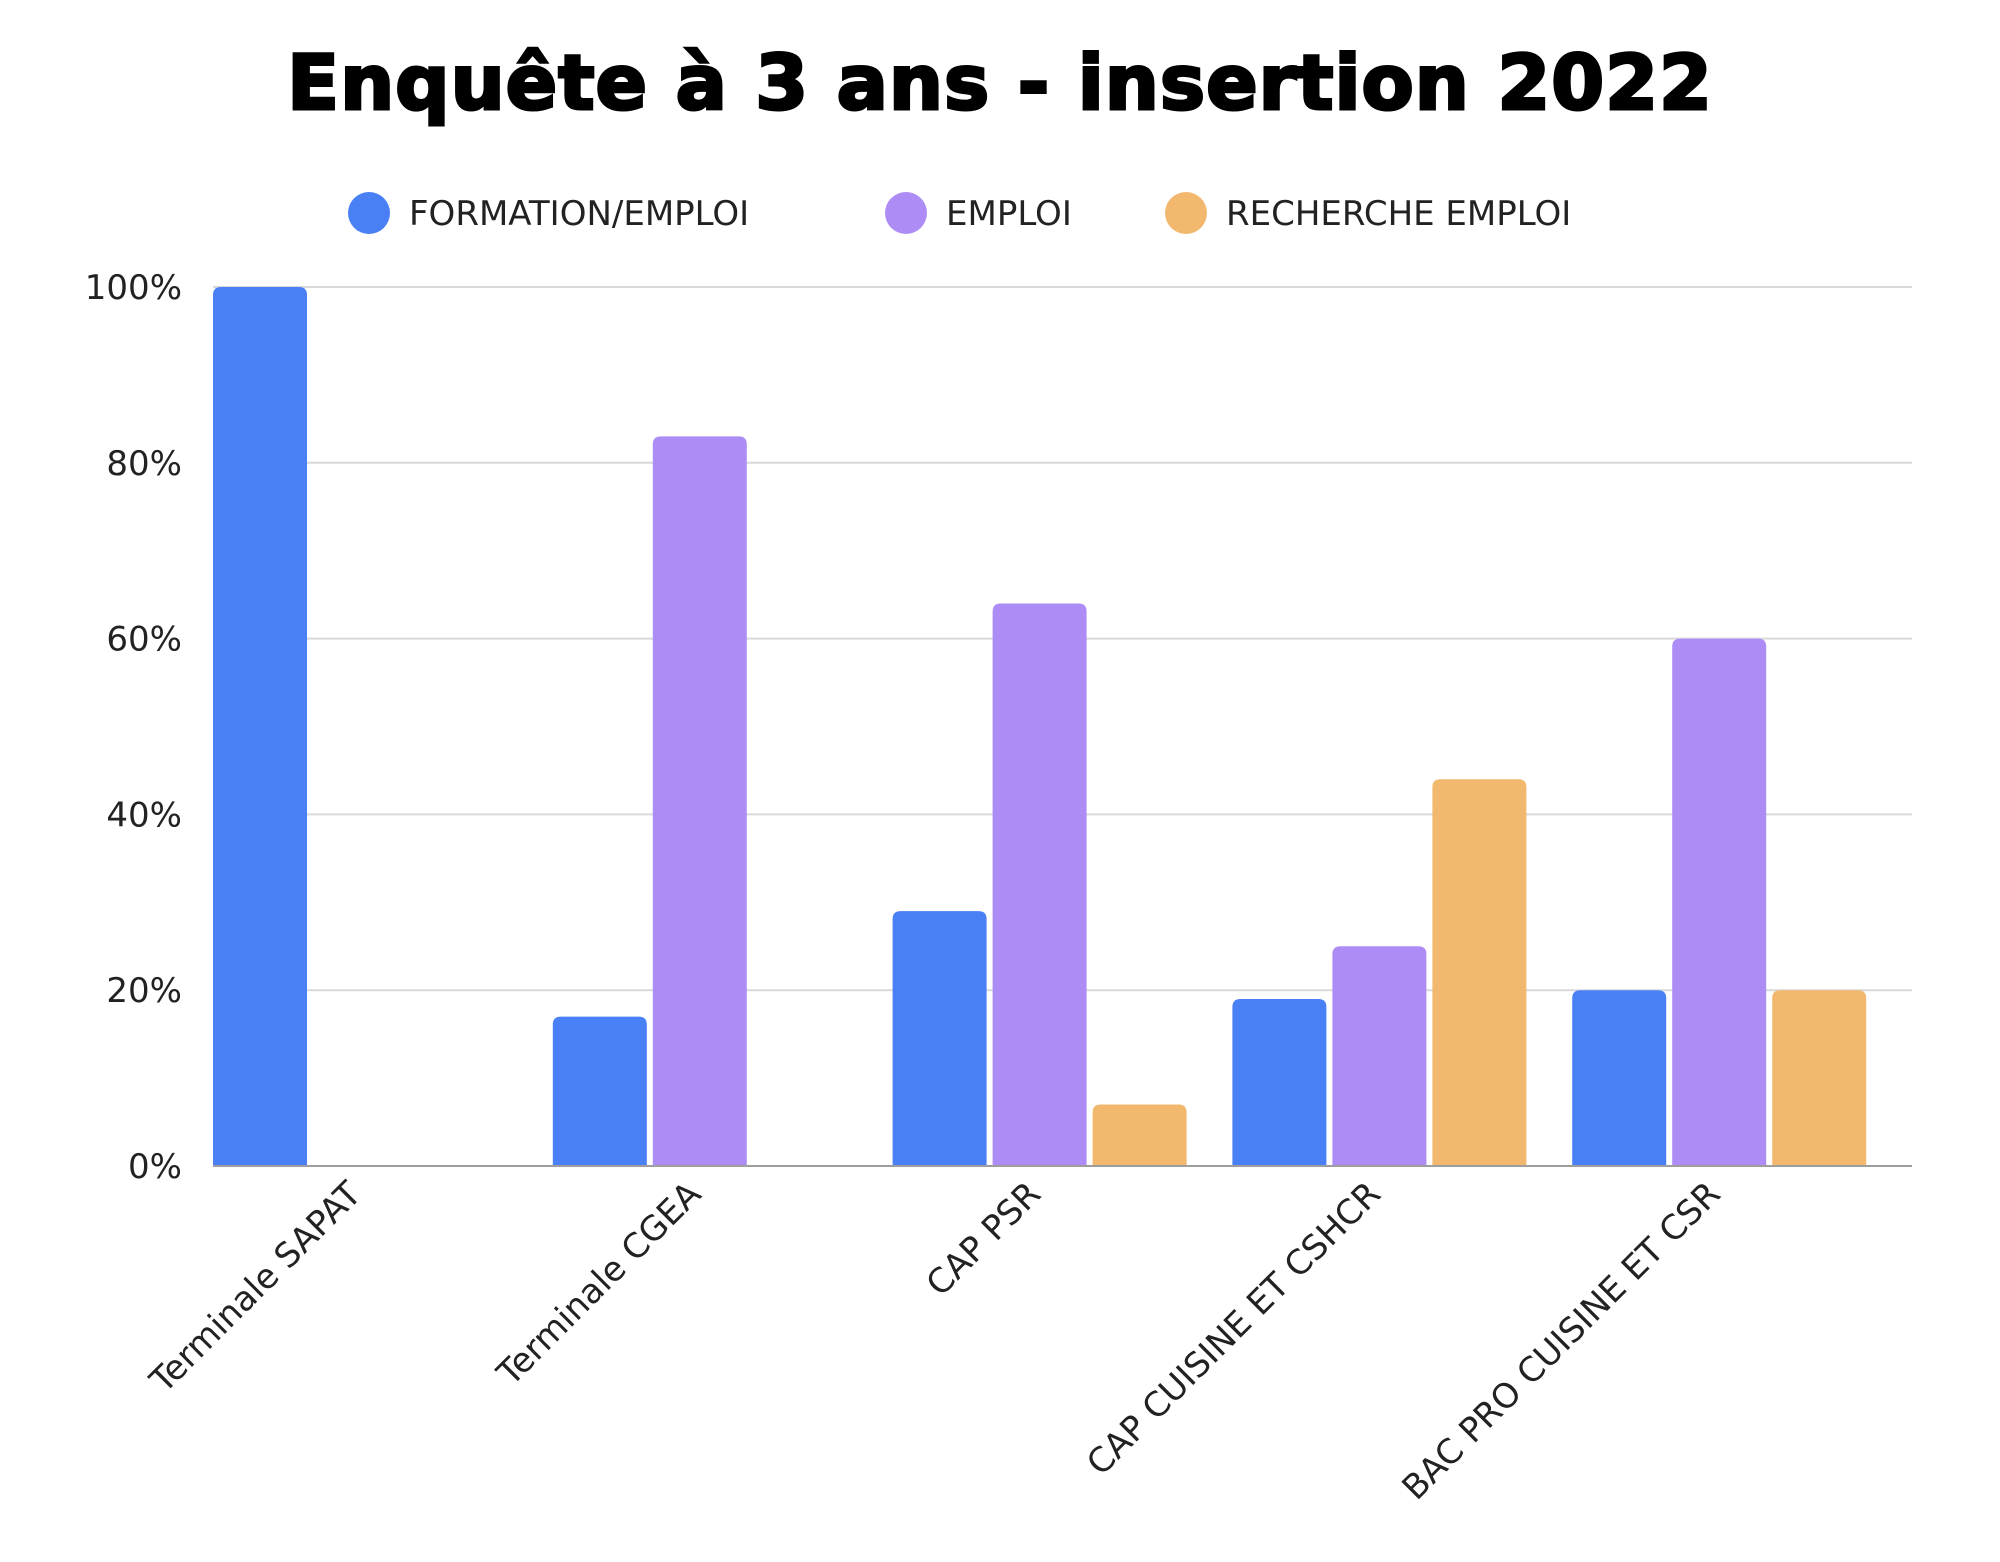 This screenshot has width=2000, height=1562. What do you see at coordinates (1000, 83) in the screenshot?
I see `chart-title: Enquête à 3 ans - insertion 2022` at bounding box center [1000, 83].